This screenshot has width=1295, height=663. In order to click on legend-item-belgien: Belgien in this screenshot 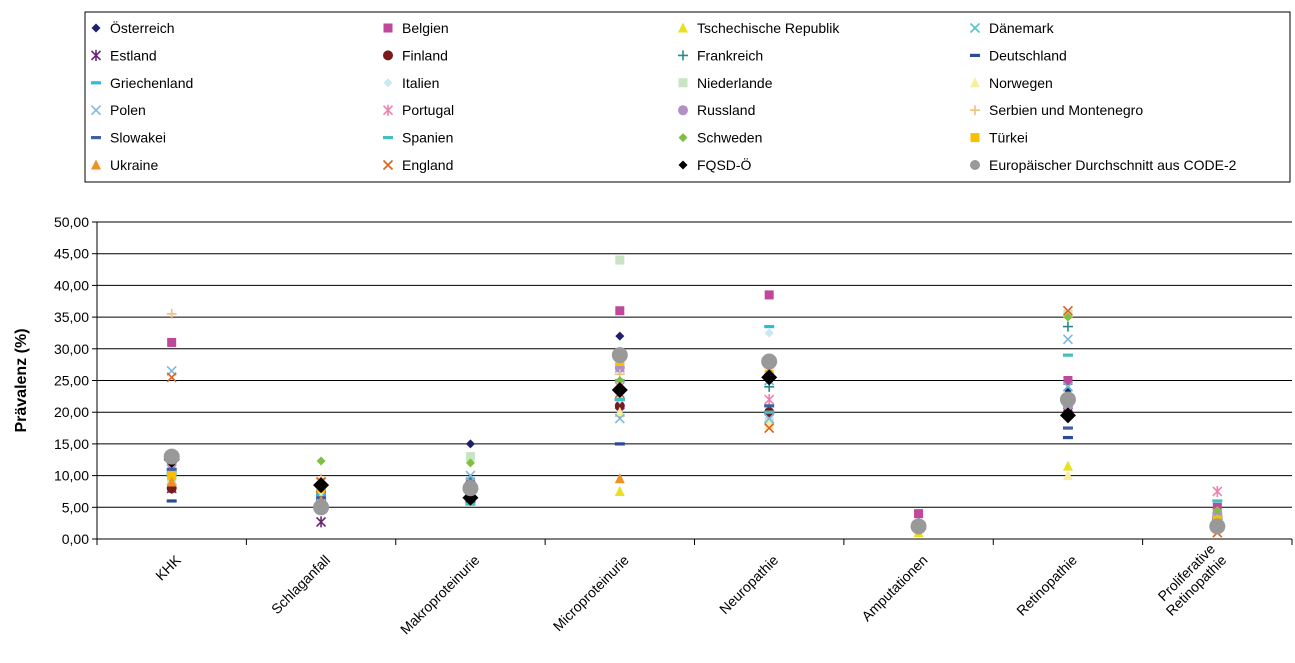, I will do `click(416, 28)`.